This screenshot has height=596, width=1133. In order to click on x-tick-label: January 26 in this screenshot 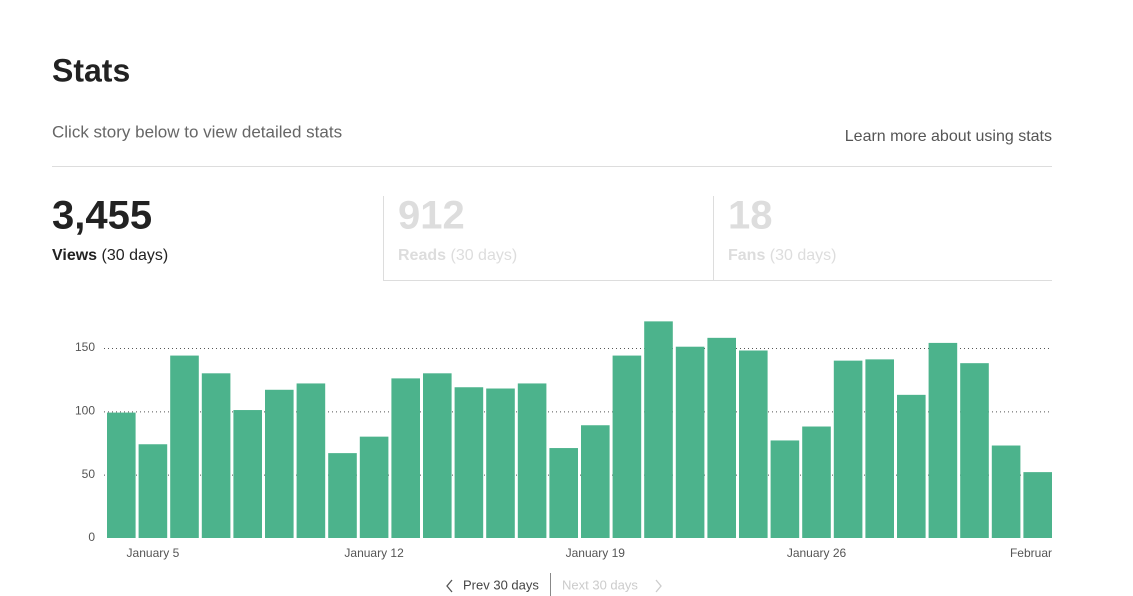, I will do `click(817, 553)`.